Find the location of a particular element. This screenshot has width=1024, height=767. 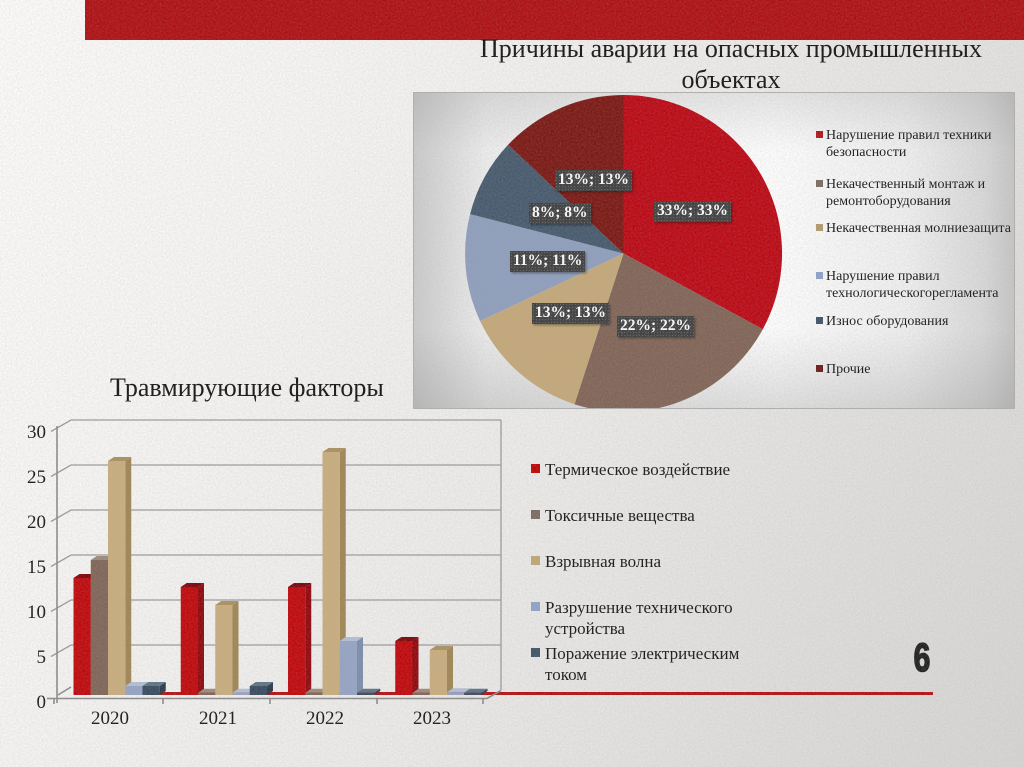

svg-text: 2023 is located at coordinates (432, 718).